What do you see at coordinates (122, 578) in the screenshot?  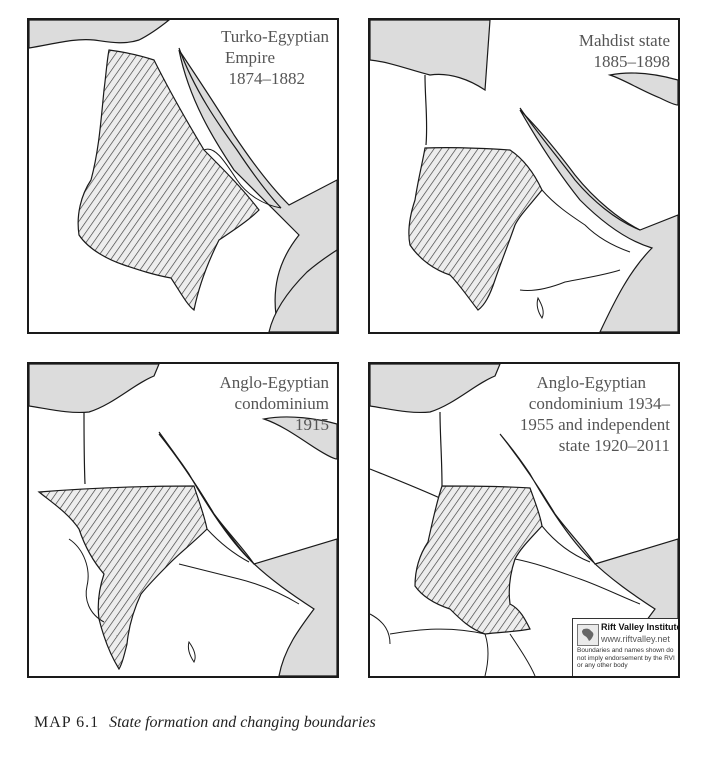 I see `condominium-territory` at bounding box center [122, 578].